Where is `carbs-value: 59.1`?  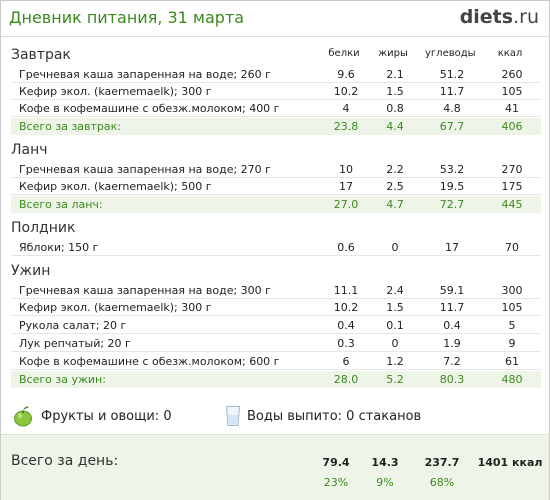
carbs-value: 59.1 is located at coordinates (452, 290).